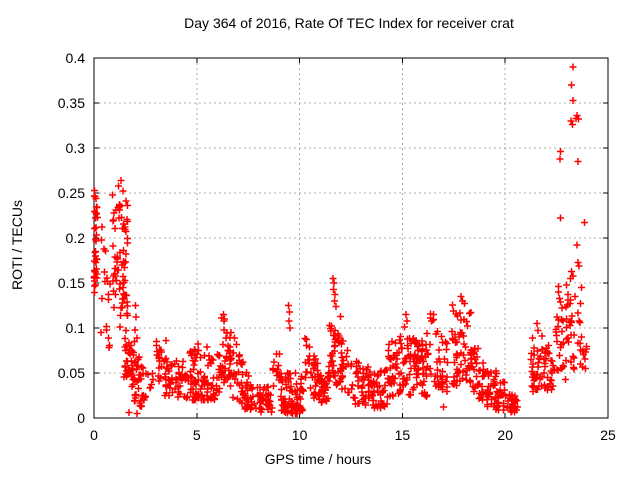 The image size is (640, 480). I want to click on y-tick-label: 0.2, so click(76, 238).